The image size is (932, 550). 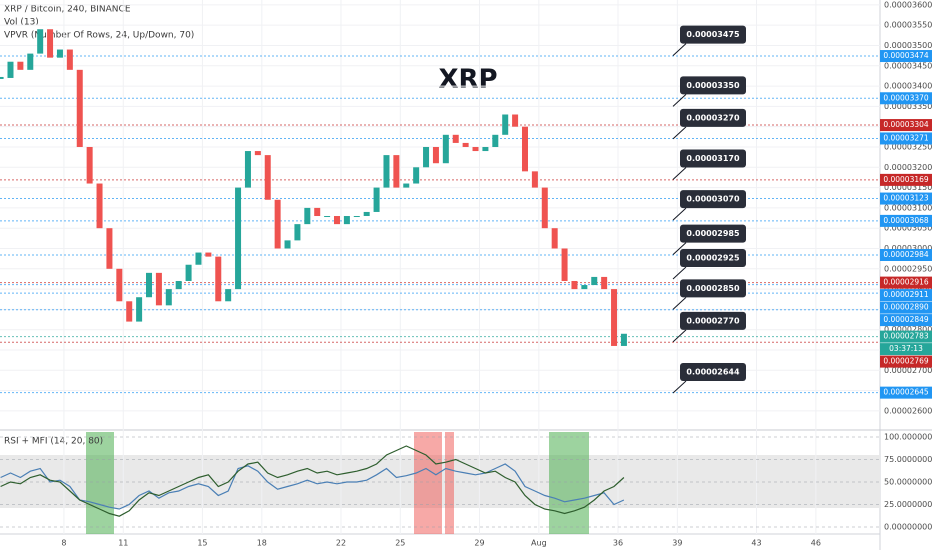 What do you see at coordinates (67, 10) in the screenshot?
I see `symbol: XRP / Bitcoin, 240, BINANCE` at bounding box center [67, 10].